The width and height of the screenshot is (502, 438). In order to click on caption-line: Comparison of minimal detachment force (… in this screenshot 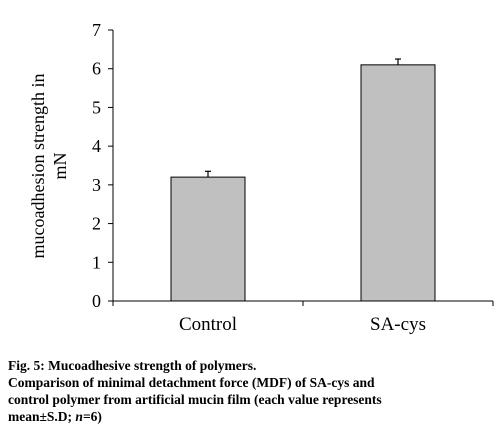, I will do `click(191, 382)`.